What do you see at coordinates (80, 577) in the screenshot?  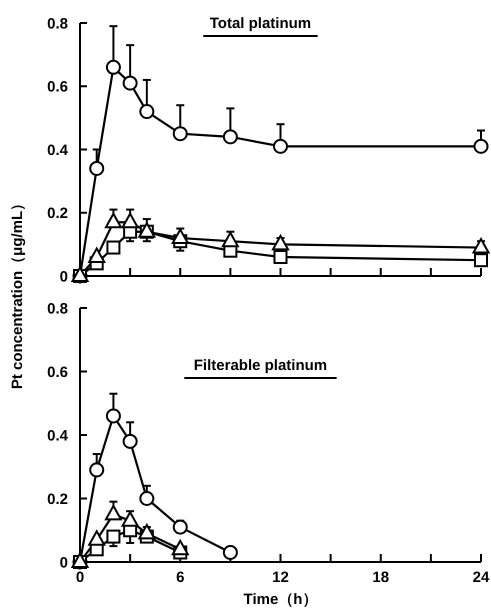 I see `x-tick-label: 0` at bounding box center [80, 577].